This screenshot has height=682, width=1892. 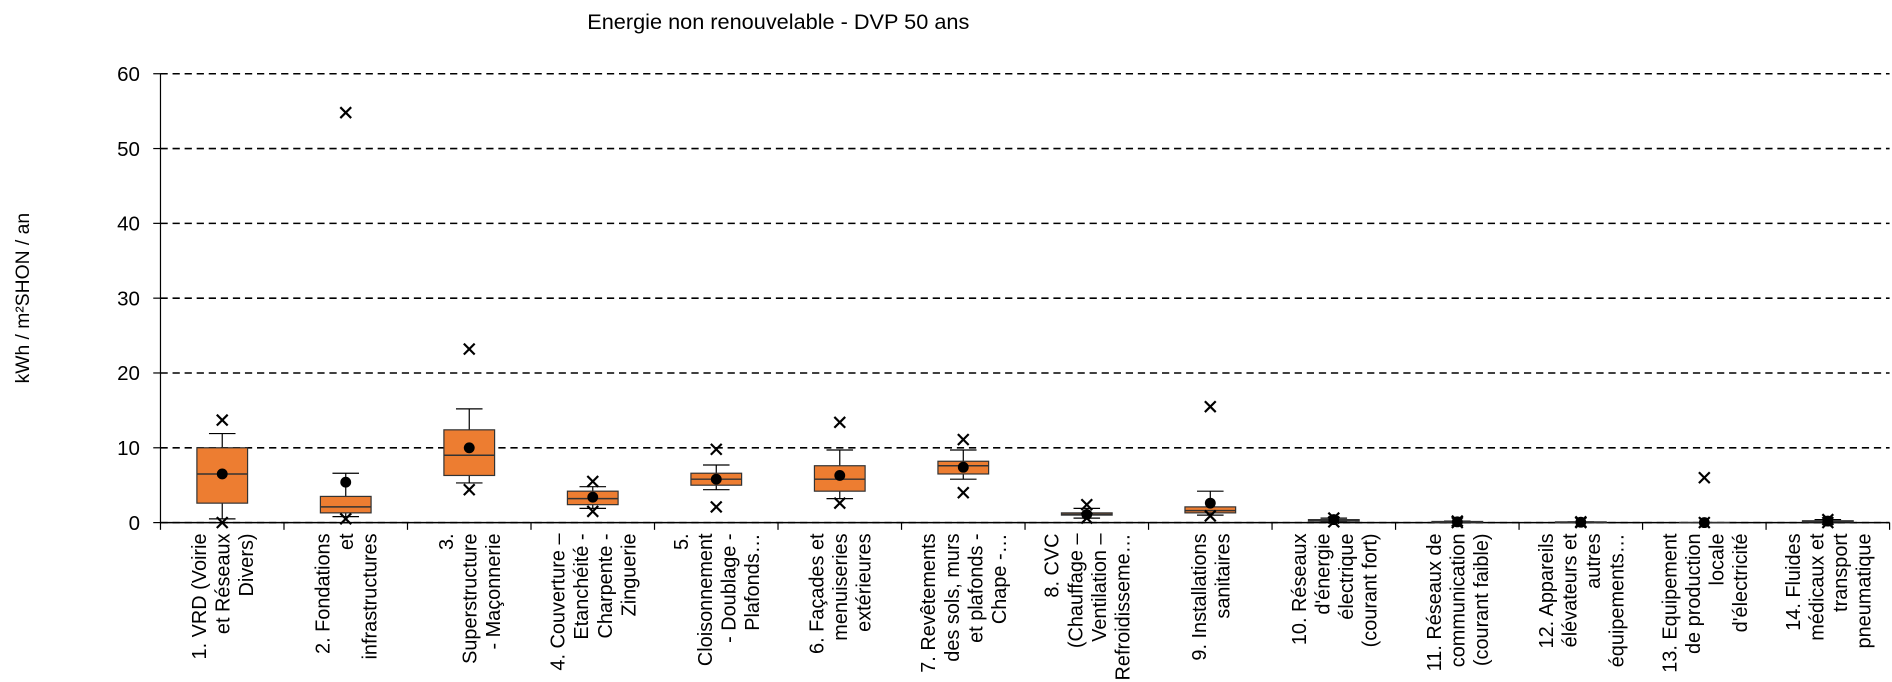 I want to click on x-tick-label: 2. Fondationsetinfrastructures, so click(x=346, y=596).